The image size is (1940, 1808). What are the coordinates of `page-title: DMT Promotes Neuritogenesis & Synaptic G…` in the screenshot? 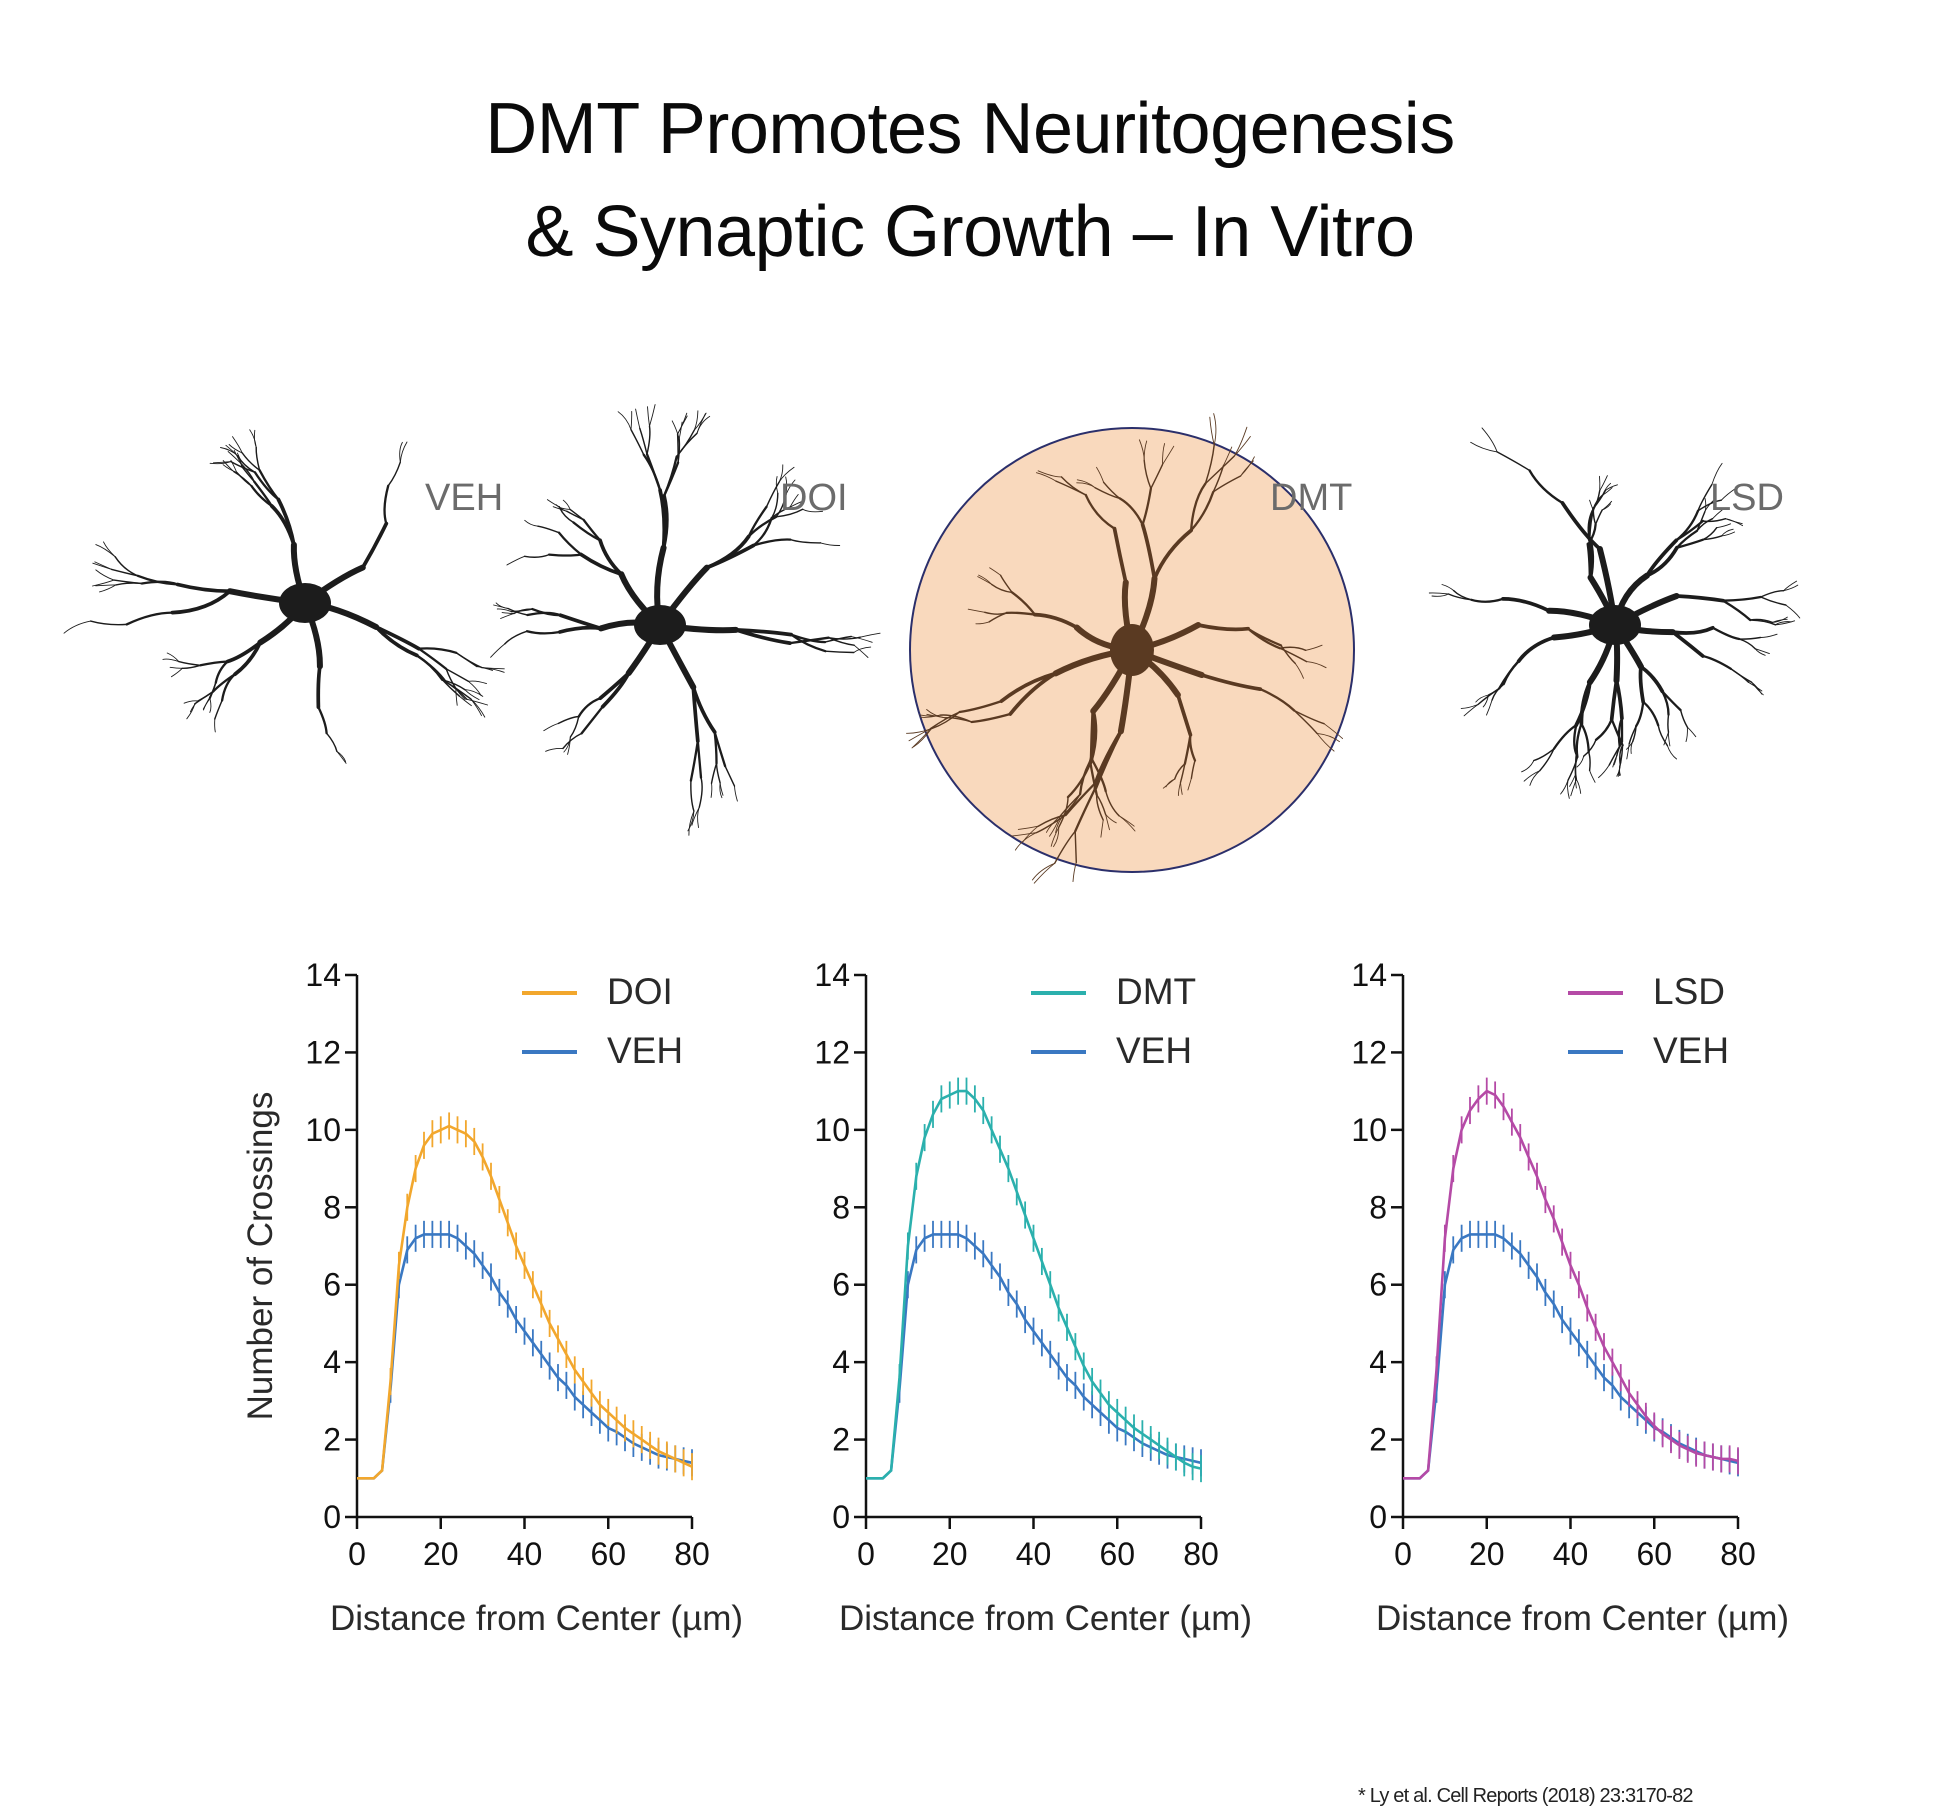 It's located at (970, 181).